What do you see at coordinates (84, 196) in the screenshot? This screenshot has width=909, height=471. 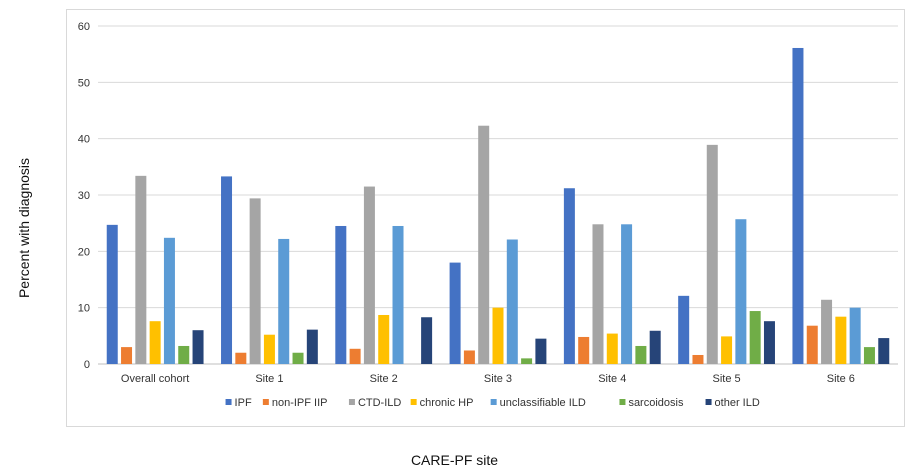 I see `y-tick-label: 30` at bounding box center [84, 196].